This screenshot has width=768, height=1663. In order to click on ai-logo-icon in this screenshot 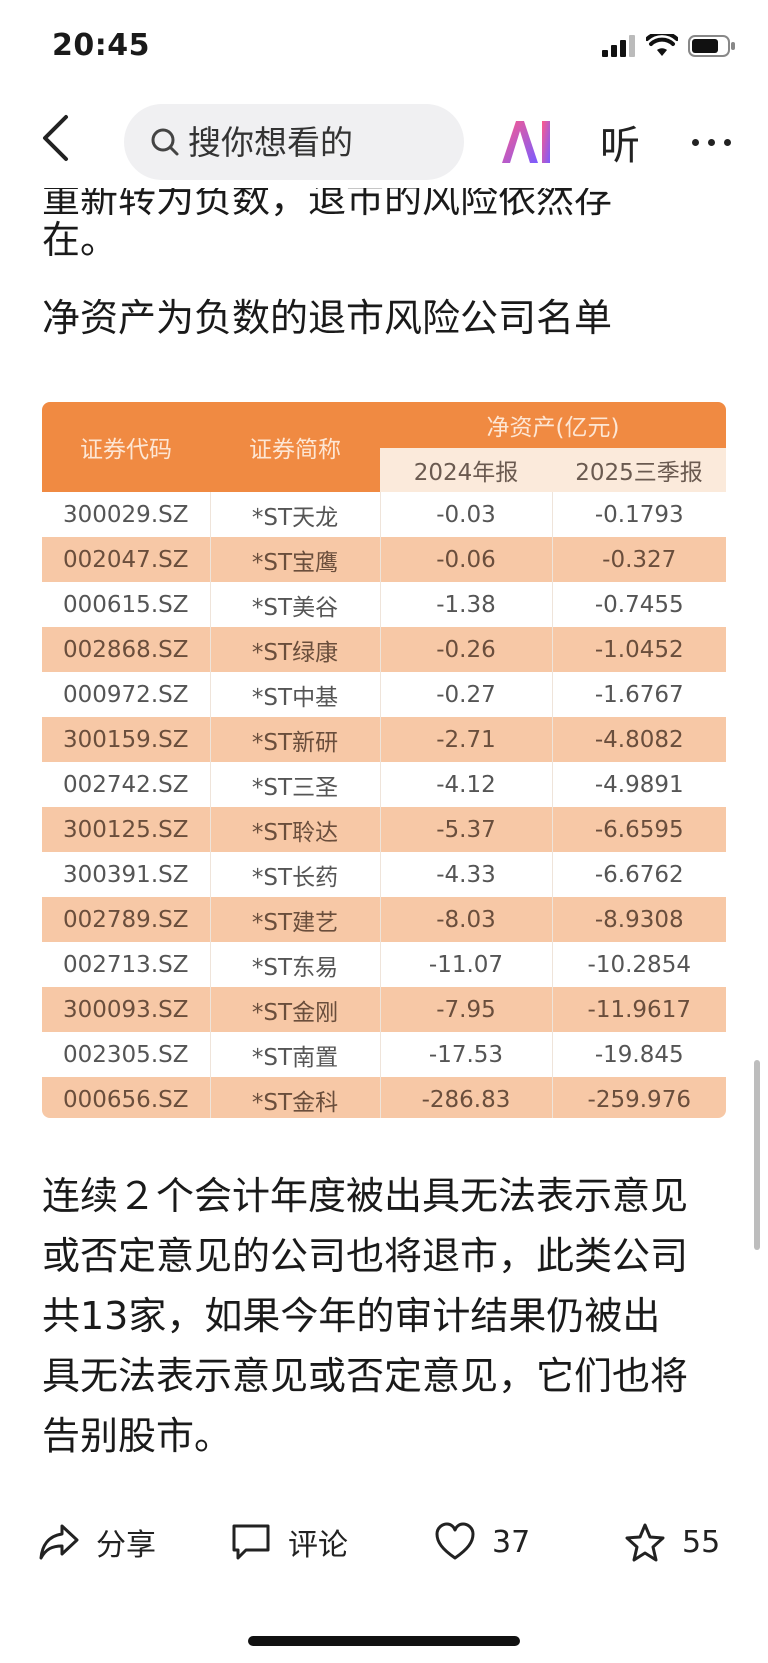, I will do `click(526, 142)`.